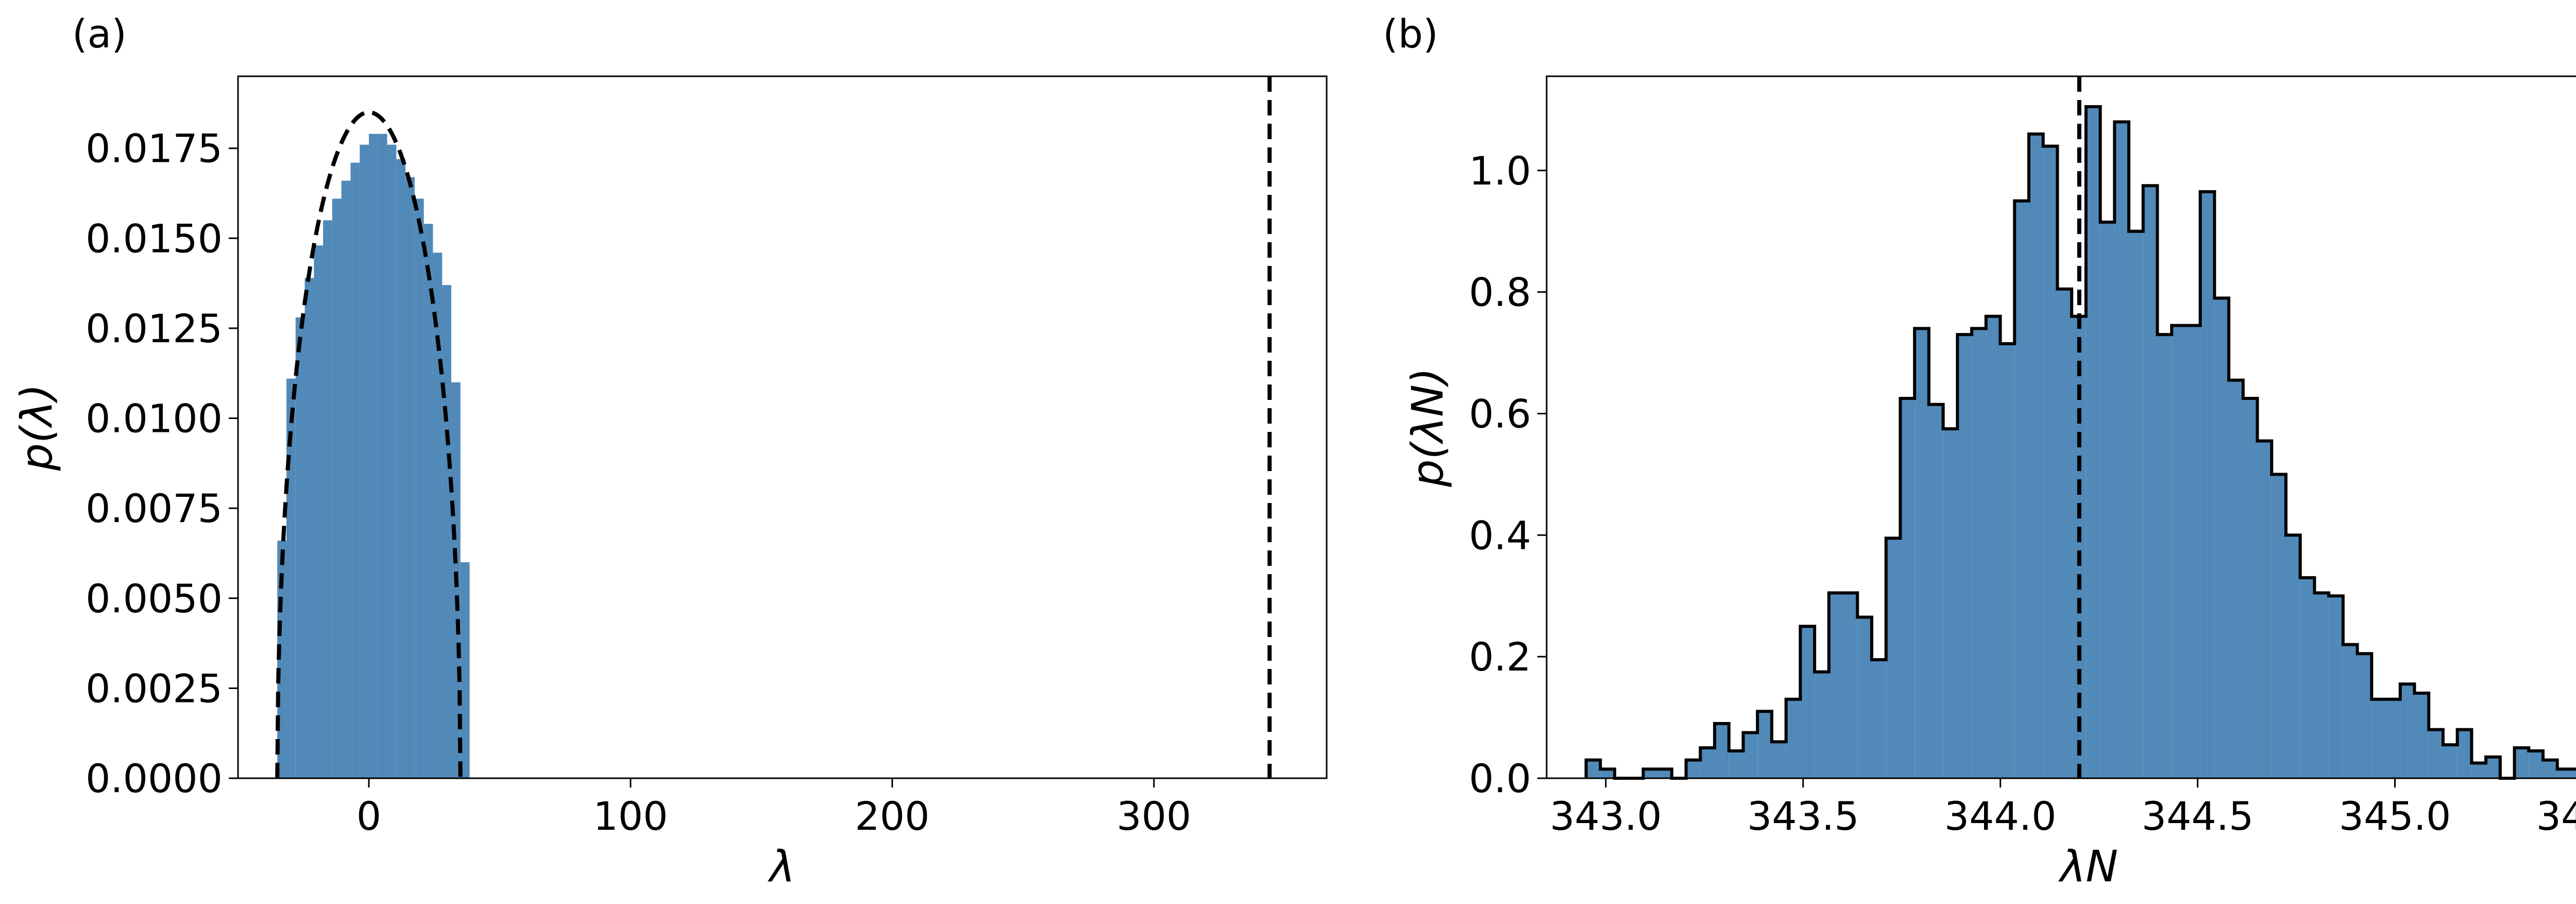 This screenshot has height=904, width=2576. What do you see at coordinates (1500, 657) in the screenshot?
I see `y-tick-label: 0.2` at bounding box center [1500, 657].